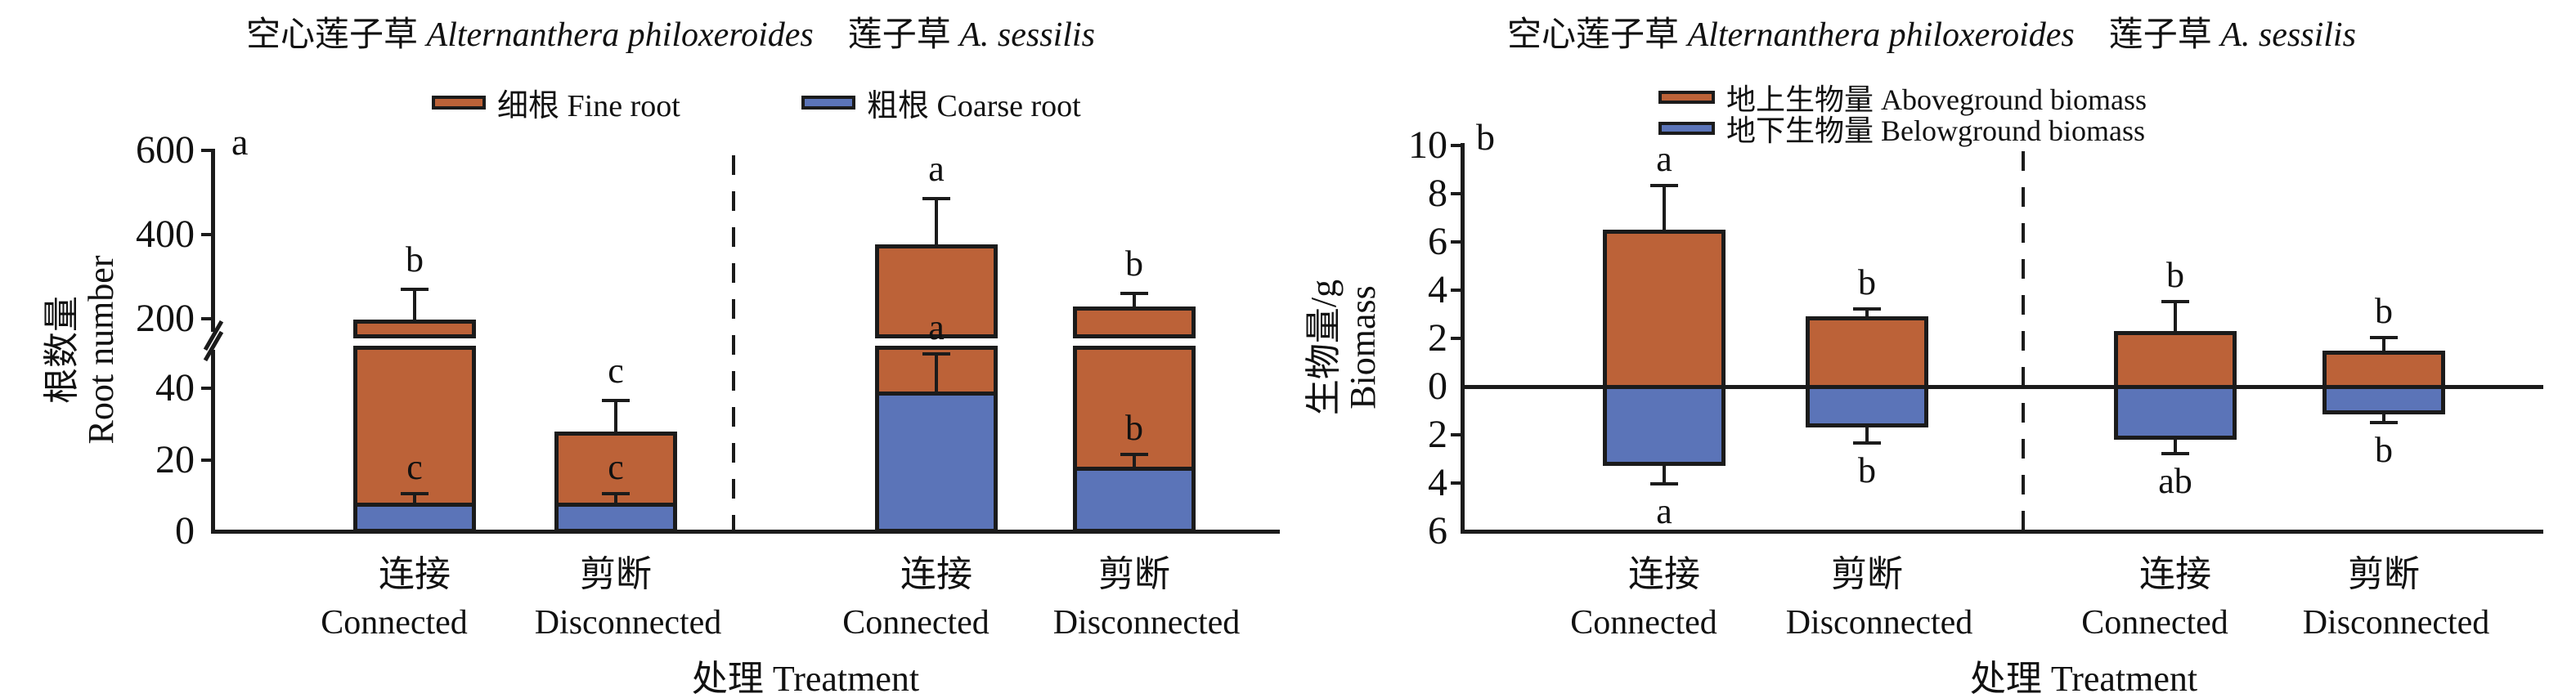 This screenshot has height=698, width=2576. Describe the element at coordinates (1134, 428) in the screenshot. I see `sig-letter-coarse: b` at that location.